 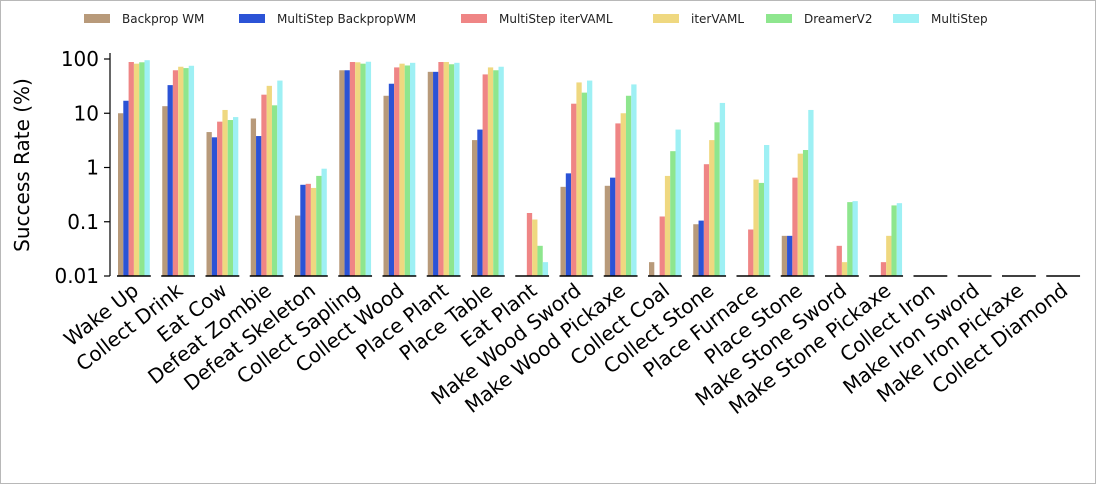 What do you see at coordinates (86, 113) in the screenshot?
I see `y-tick-label-1: 10` at bounding box center [86, 113].